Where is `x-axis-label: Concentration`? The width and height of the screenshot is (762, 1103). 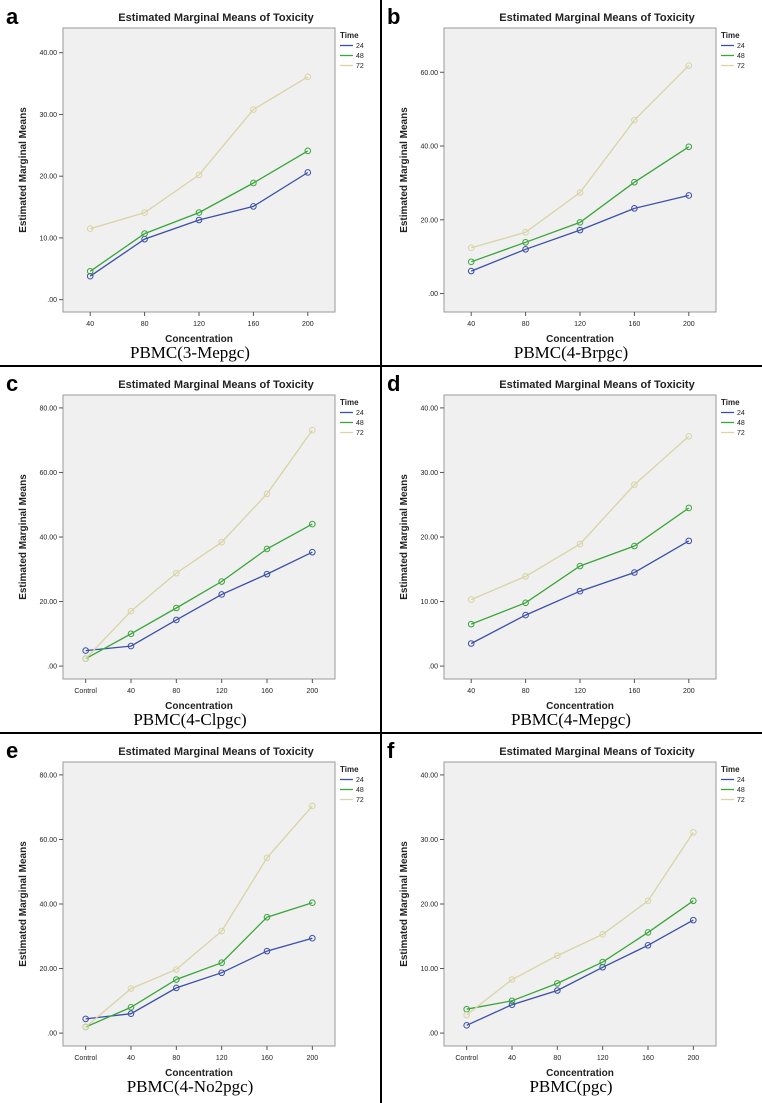
x-axis-label: Concentration is located at coordinates (580, 1073).